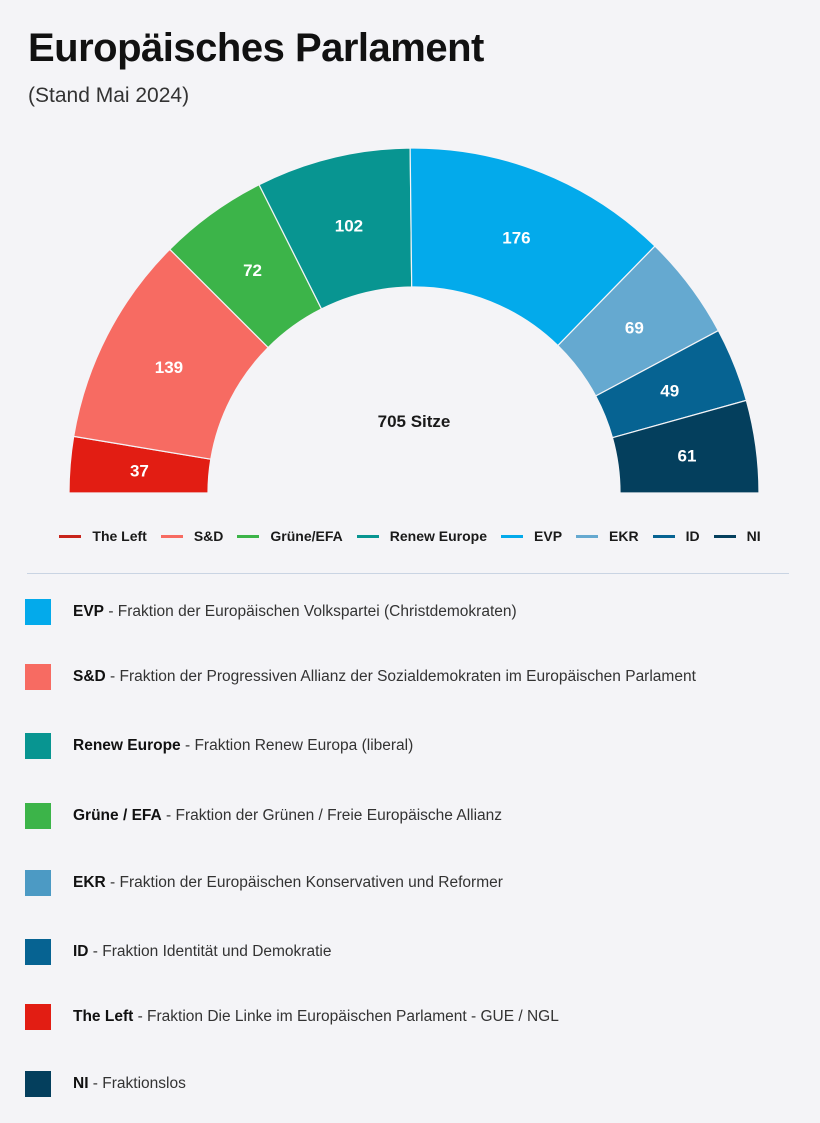  I want to click on segment-ni, so click(685, 446).